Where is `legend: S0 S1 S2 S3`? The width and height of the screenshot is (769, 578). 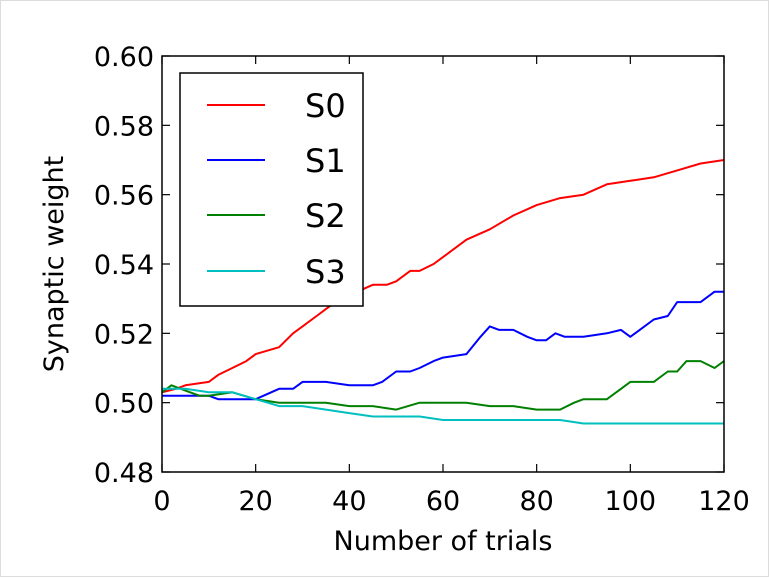
legend: S0 S1 S2 S3 is located at coordinates (271, 189).